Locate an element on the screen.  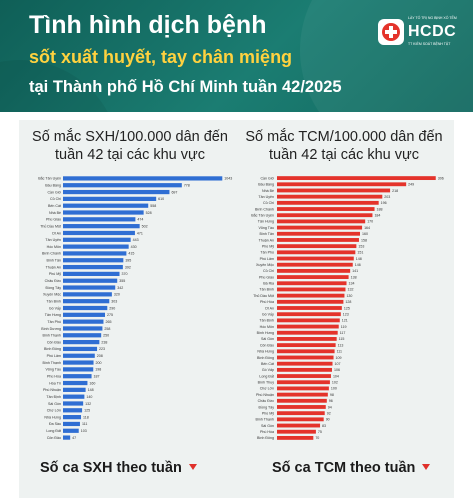
sxh-category-label: Long Đất is located at coordinates (53, 431).